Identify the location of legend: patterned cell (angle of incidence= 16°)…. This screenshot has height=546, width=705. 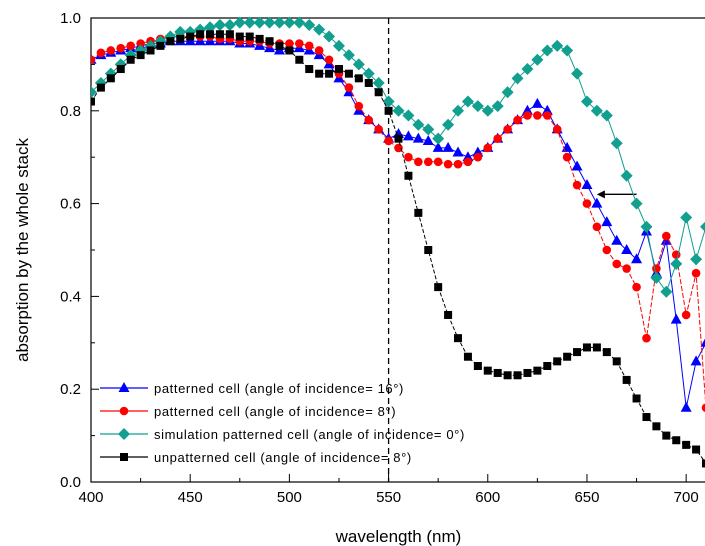
(282, 423).